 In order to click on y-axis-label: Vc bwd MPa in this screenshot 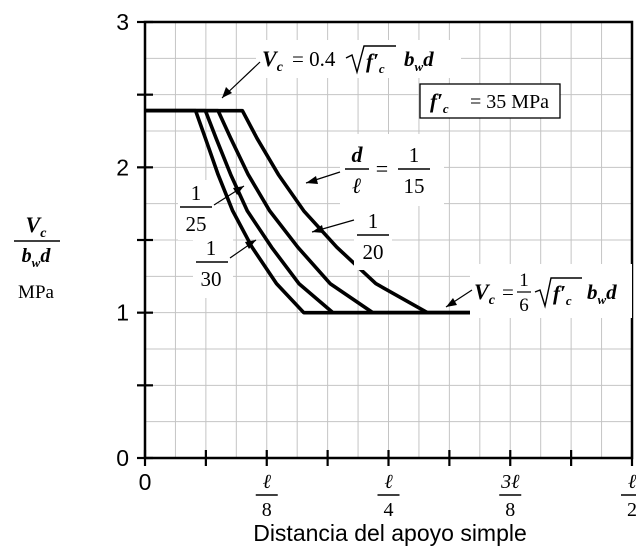, I will do `click(37, 257)`.